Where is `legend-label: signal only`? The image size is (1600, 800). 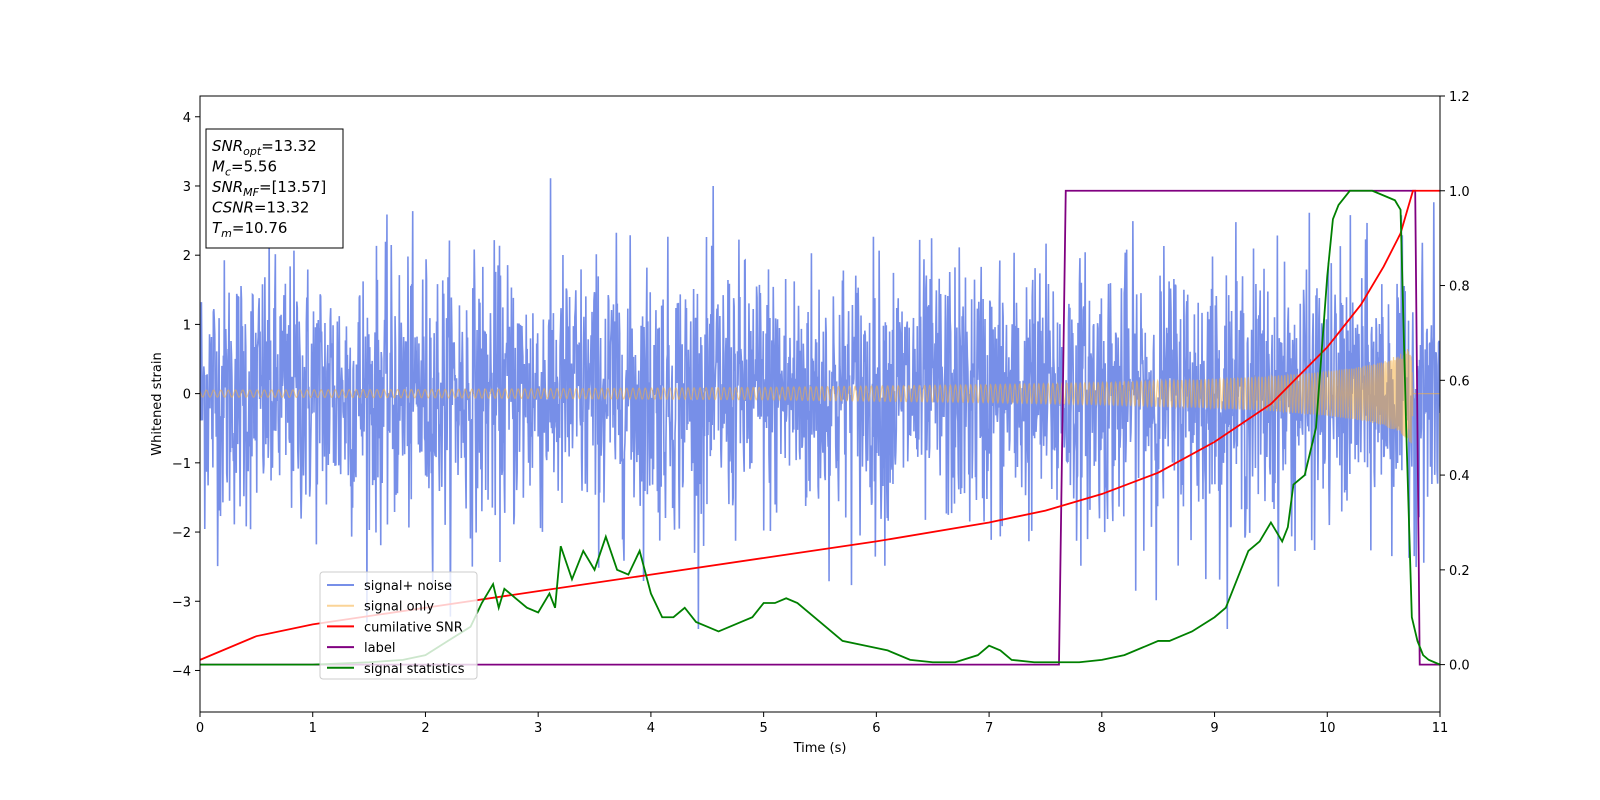
legend-label: signal only is located at coordinates (399, 607).